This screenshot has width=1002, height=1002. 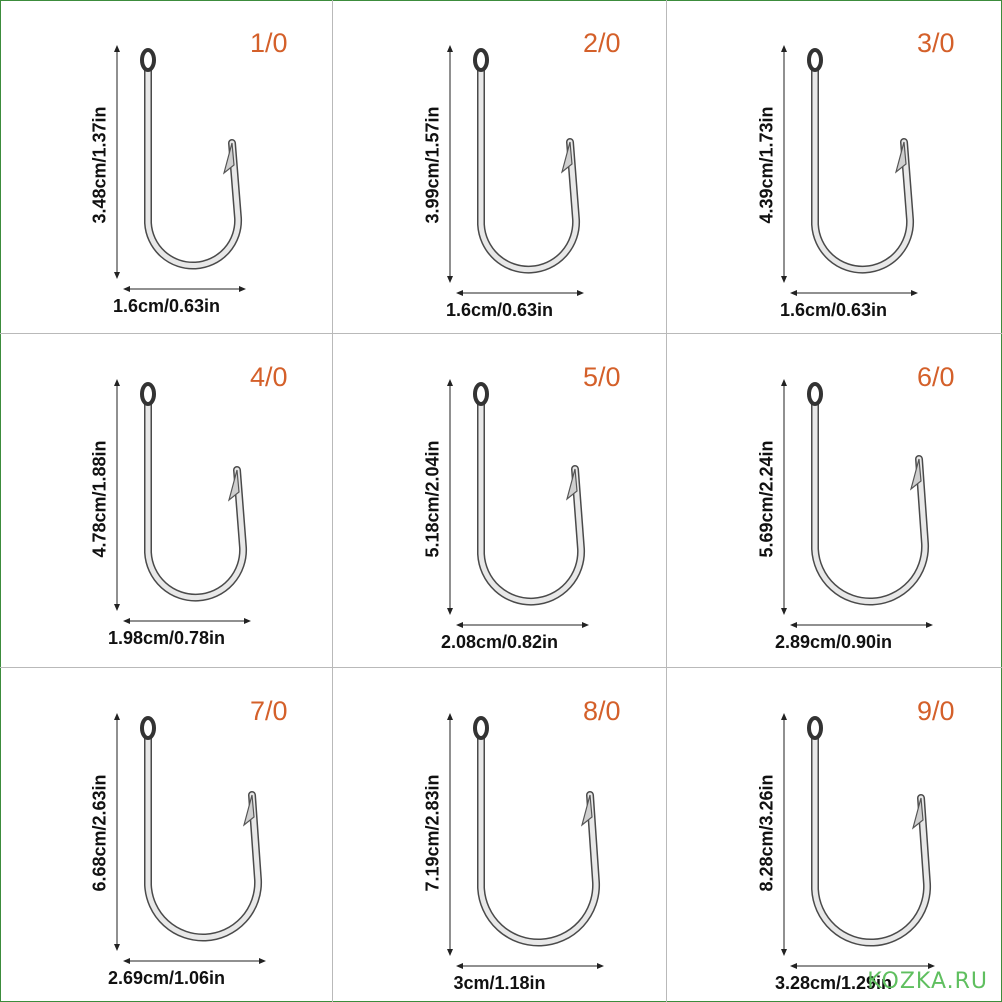 I want to click on hook-cell: 6/0 5.69cm/2.24in 2.89cm/0.90in, so click(x=833, y=500).